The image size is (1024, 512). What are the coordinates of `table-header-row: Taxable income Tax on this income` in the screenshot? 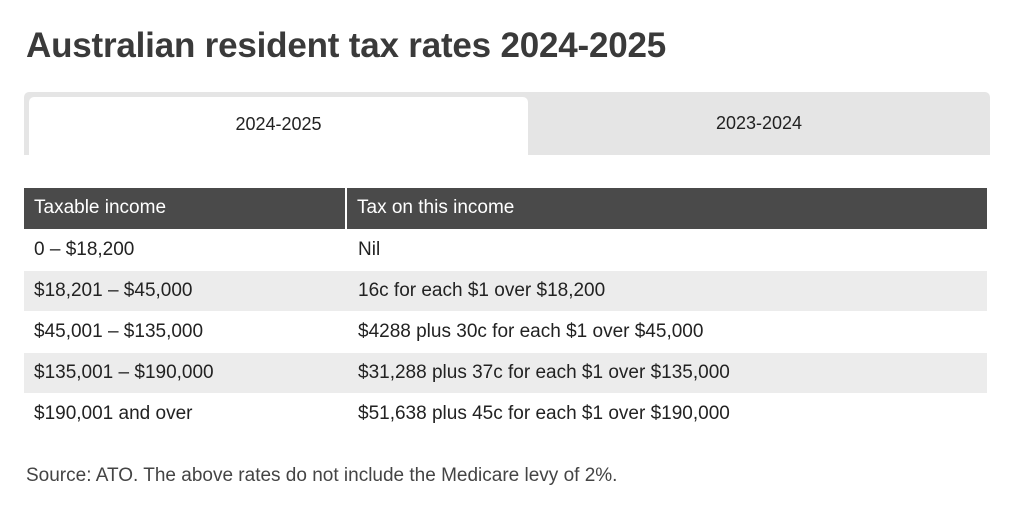 It's located at (505, 208).